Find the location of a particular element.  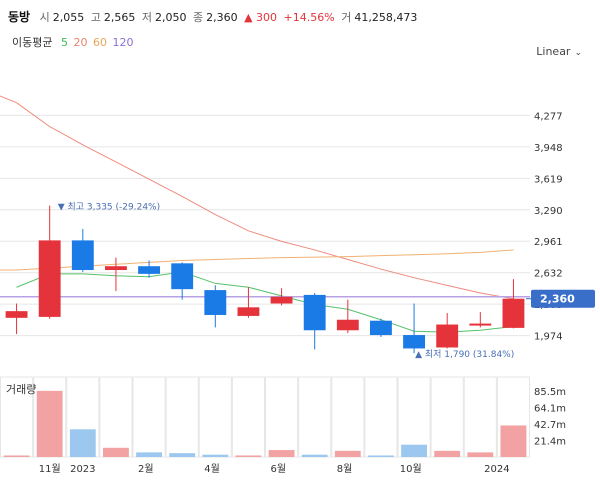

y-tick-label: 4,277 is located at coordinates (548, 116).